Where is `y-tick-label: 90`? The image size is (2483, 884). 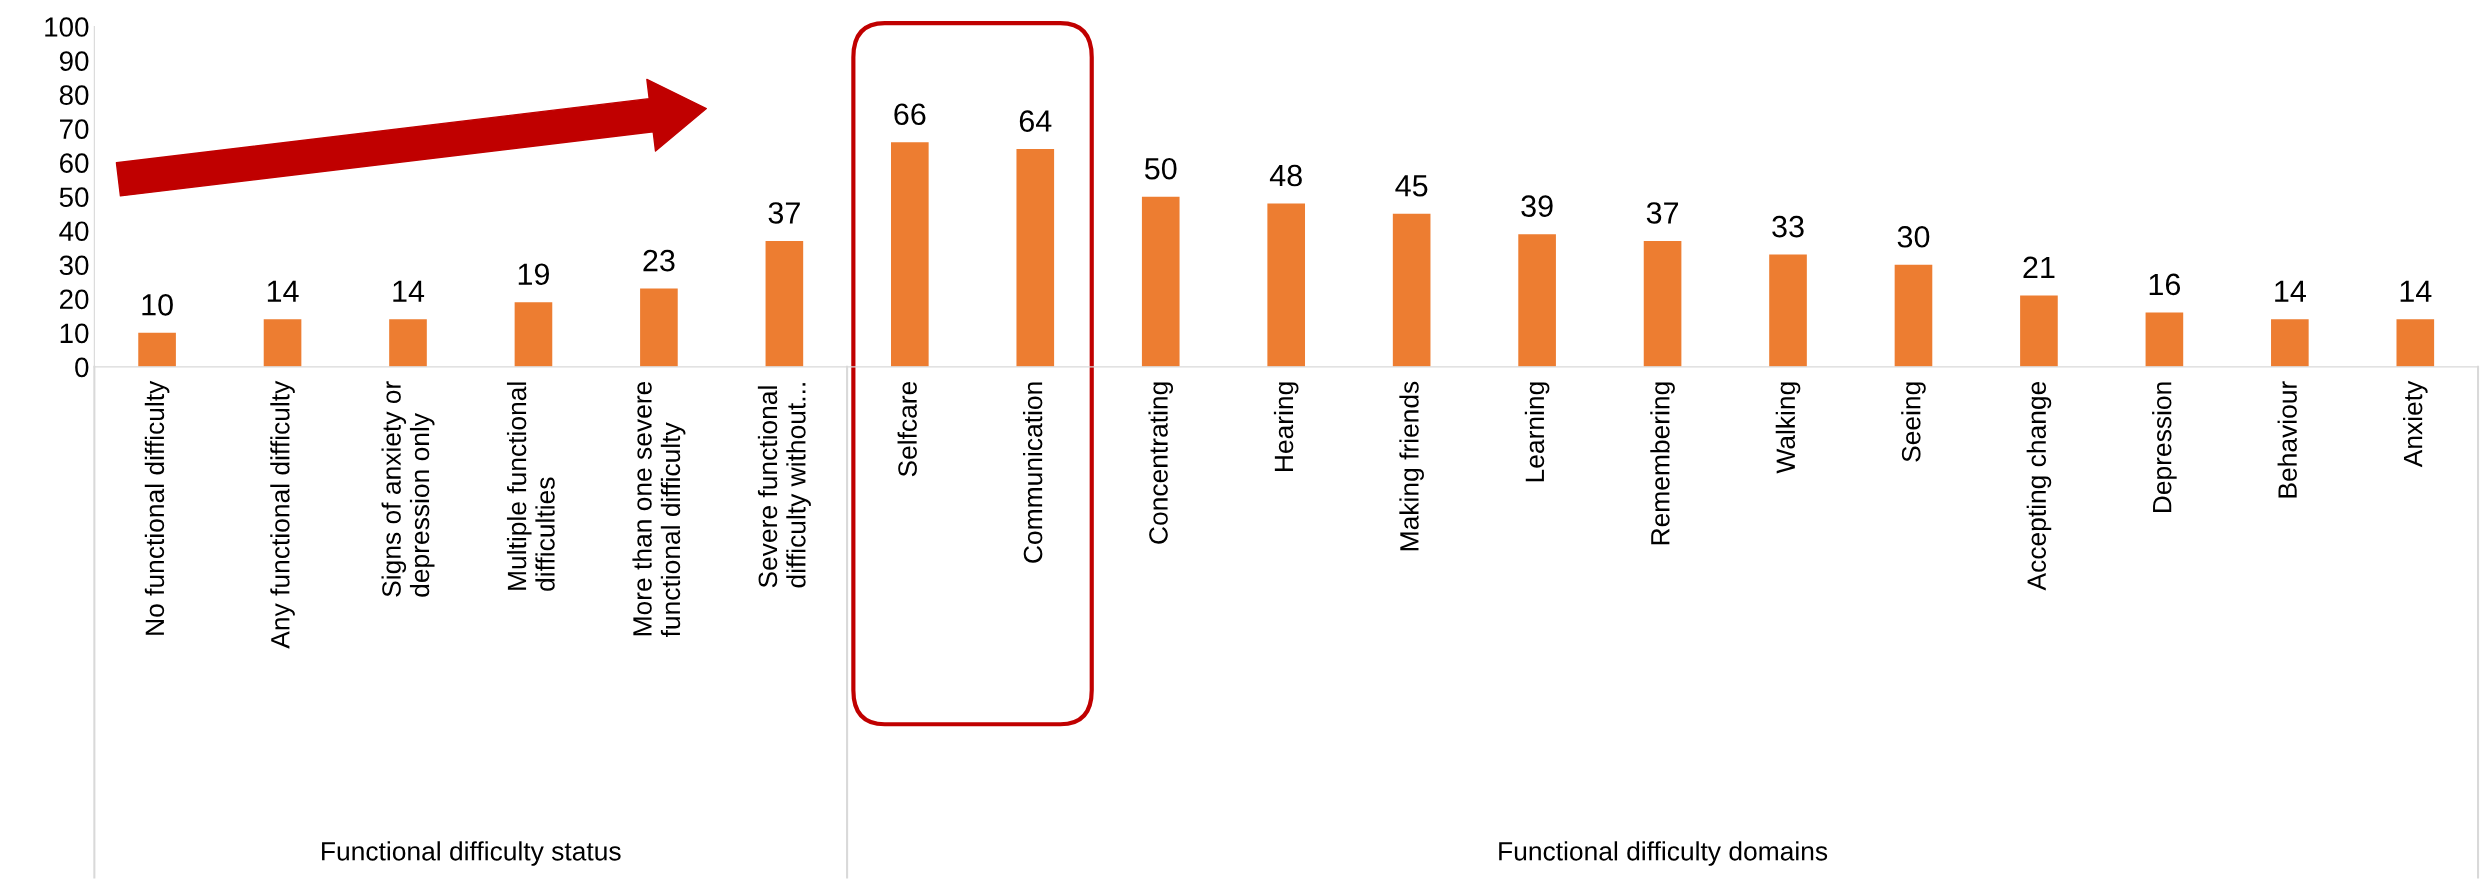 y-tick-label: 90 is located at coordinates (74, 61).